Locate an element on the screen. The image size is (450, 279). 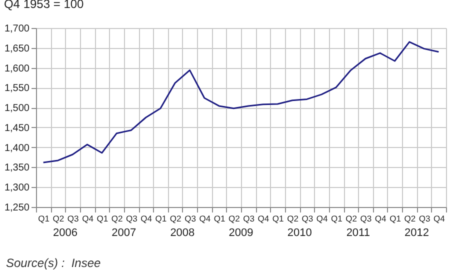
y-tick-label: 1,300 is located at coordinates (17, 188).